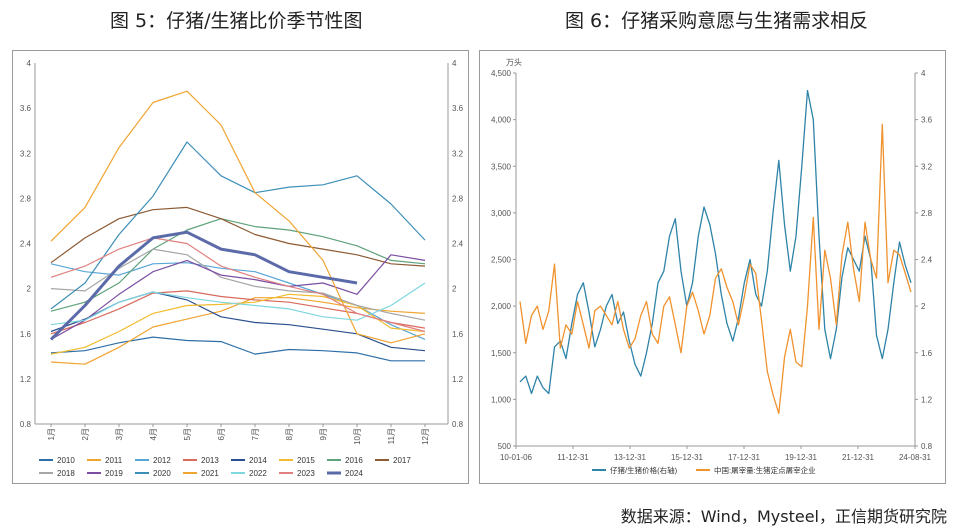 The width and height of the screenshot is (955, 528). I want to click on x-tick-label: 3月, so click(119, 434).